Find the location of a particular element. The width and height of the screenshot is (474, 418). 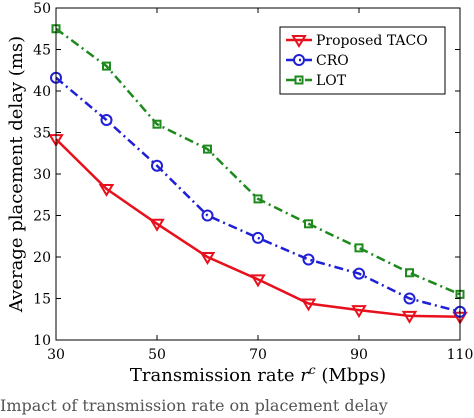

y-tick-label: 15 is located at coordinates (42, 300).